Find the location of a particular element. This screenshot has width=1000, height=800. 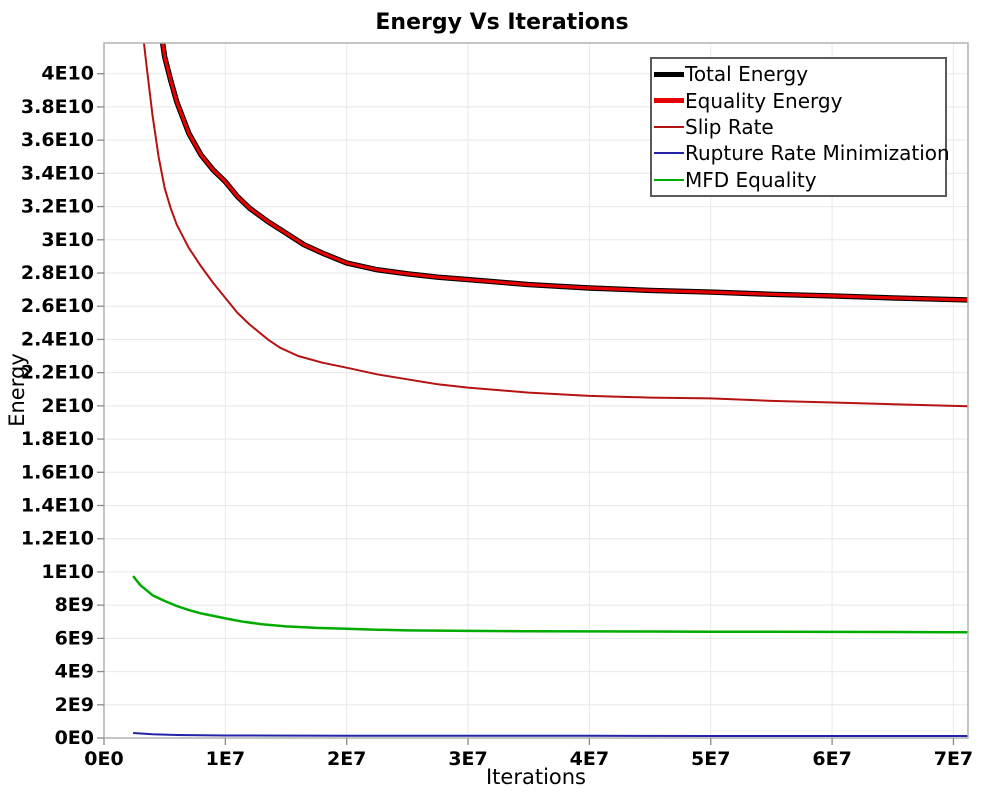

x-tick-label: 0E0 is located at coordinates (103, 759).